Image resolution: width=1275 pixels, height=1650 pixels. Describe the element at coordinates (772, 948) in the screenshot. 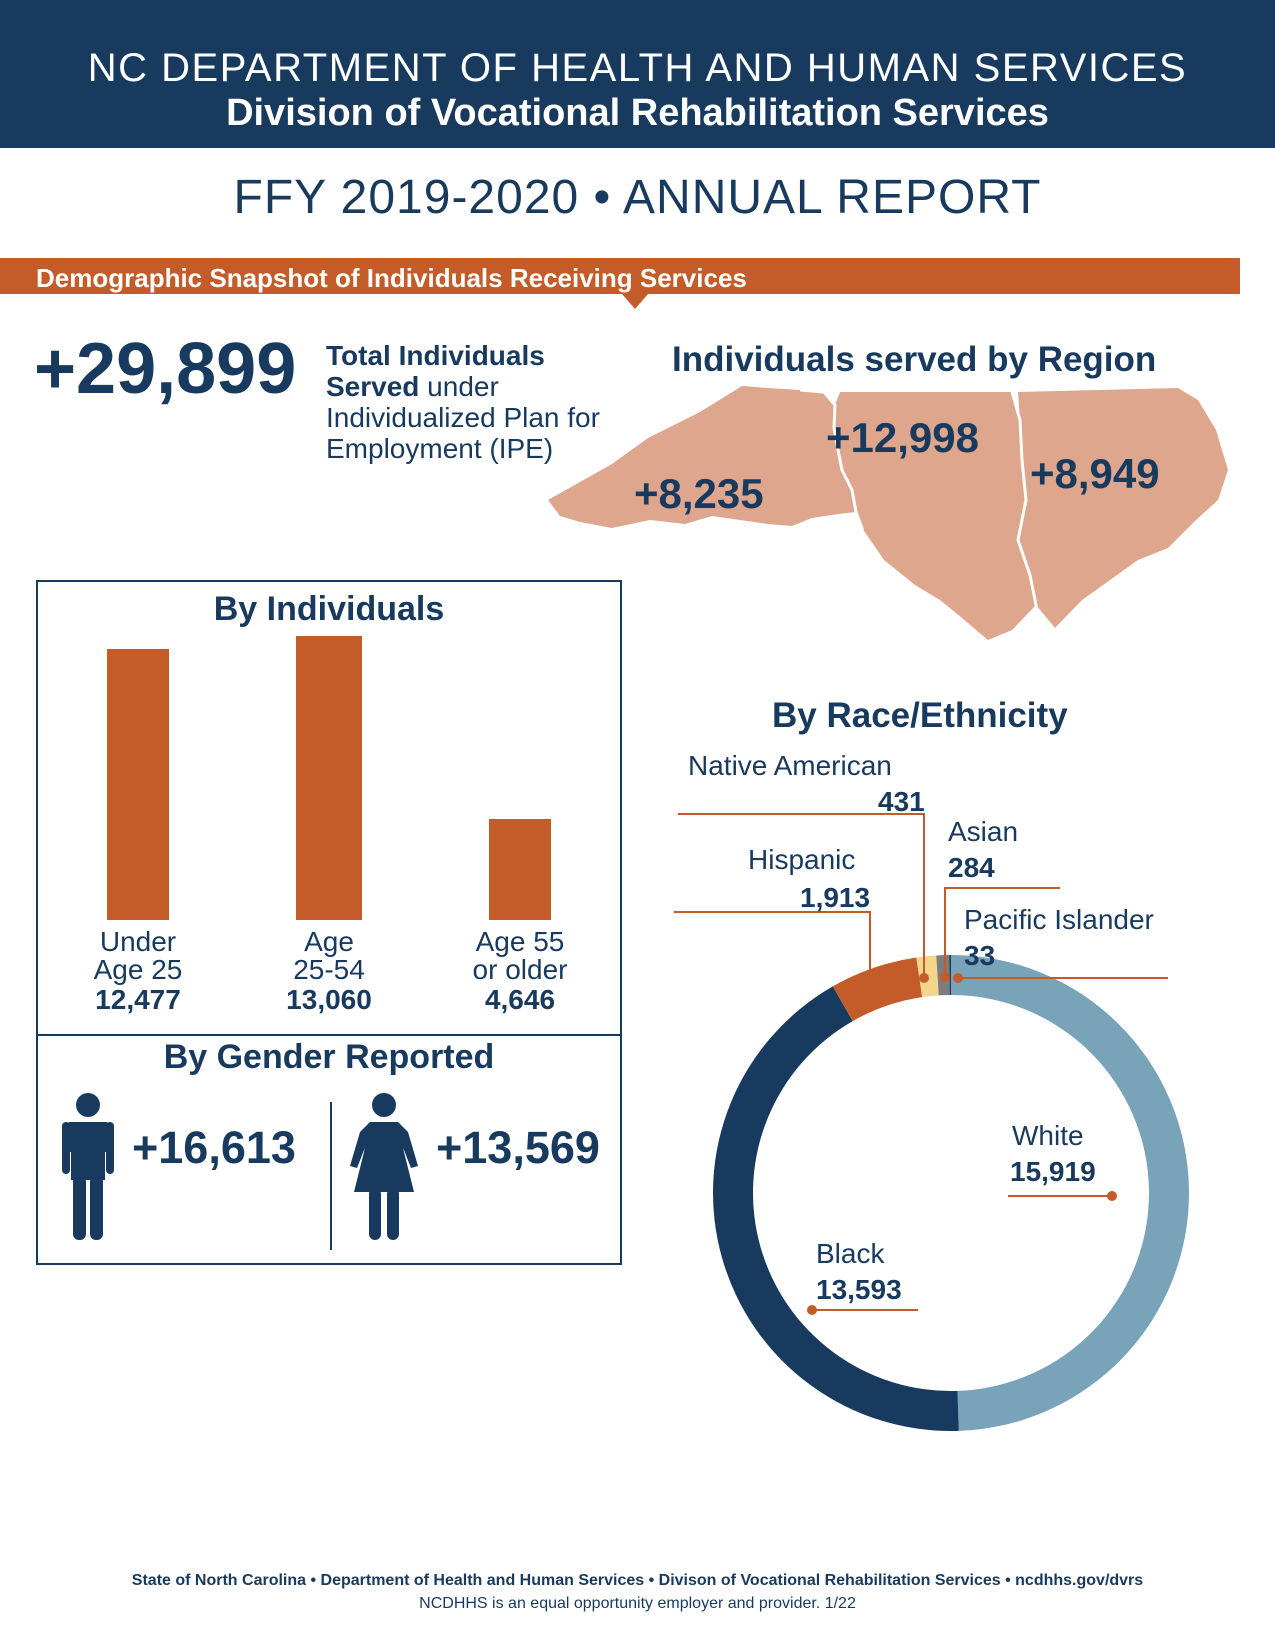

I see `callout-hispanic` at that location.